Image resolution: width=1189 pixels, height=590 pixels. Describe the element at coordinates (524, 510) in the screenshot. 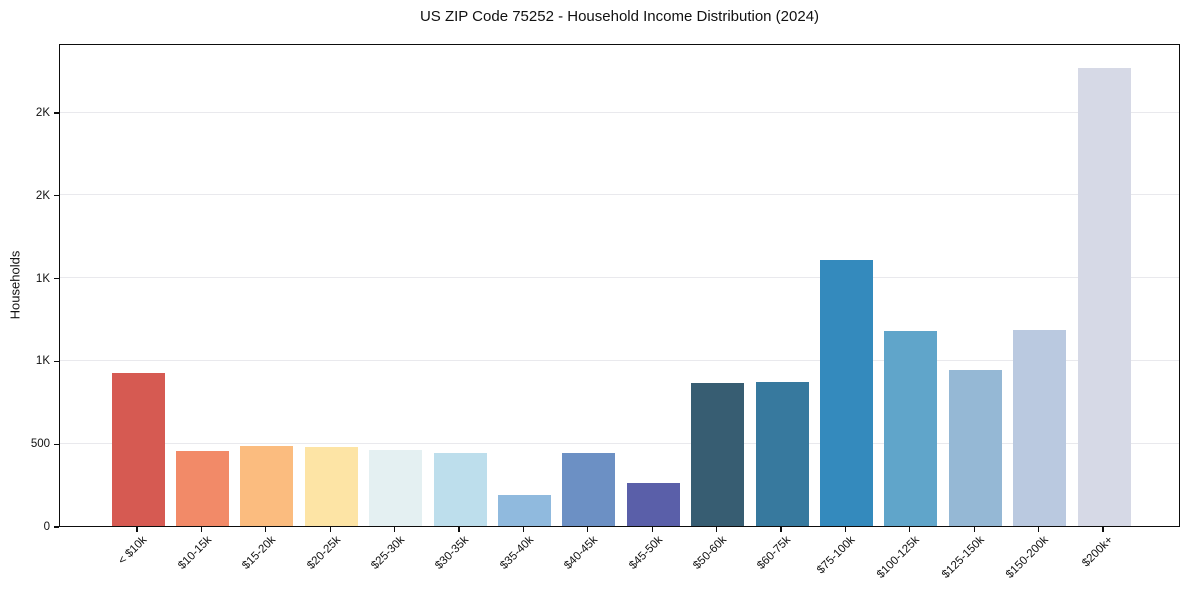

I see `bar-$35-40k` at that location.